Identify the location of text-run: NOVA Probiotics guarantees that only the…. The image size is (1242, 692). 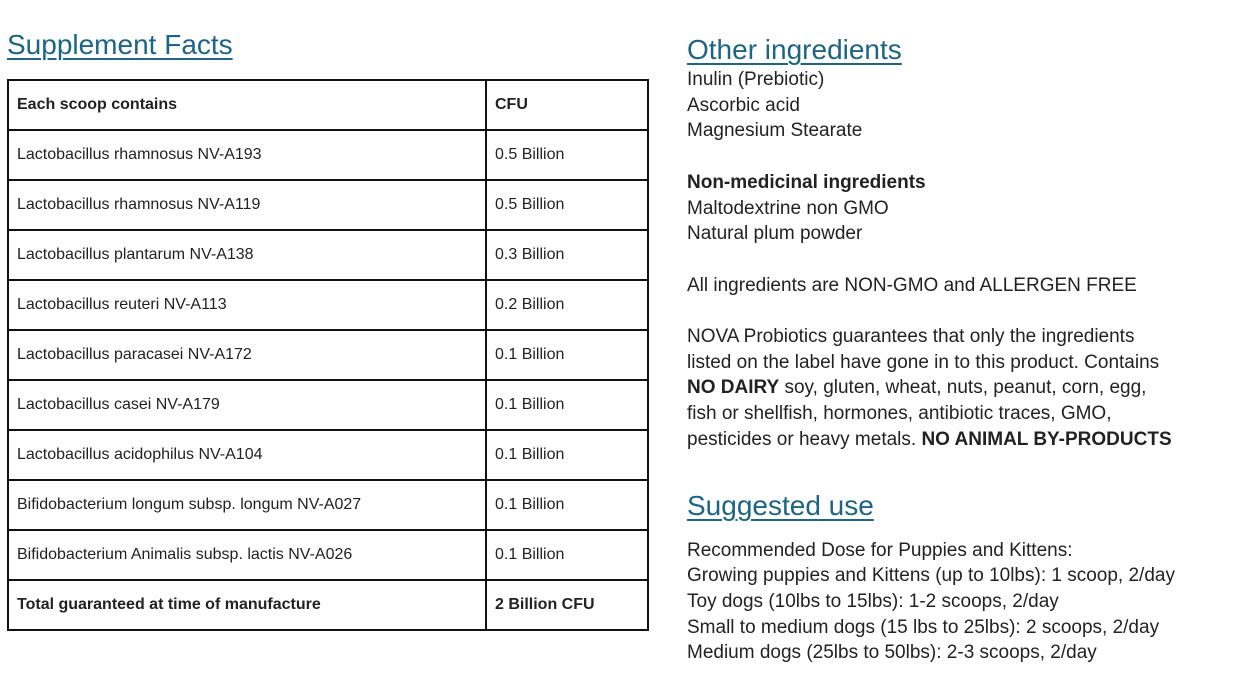
(911, 336).